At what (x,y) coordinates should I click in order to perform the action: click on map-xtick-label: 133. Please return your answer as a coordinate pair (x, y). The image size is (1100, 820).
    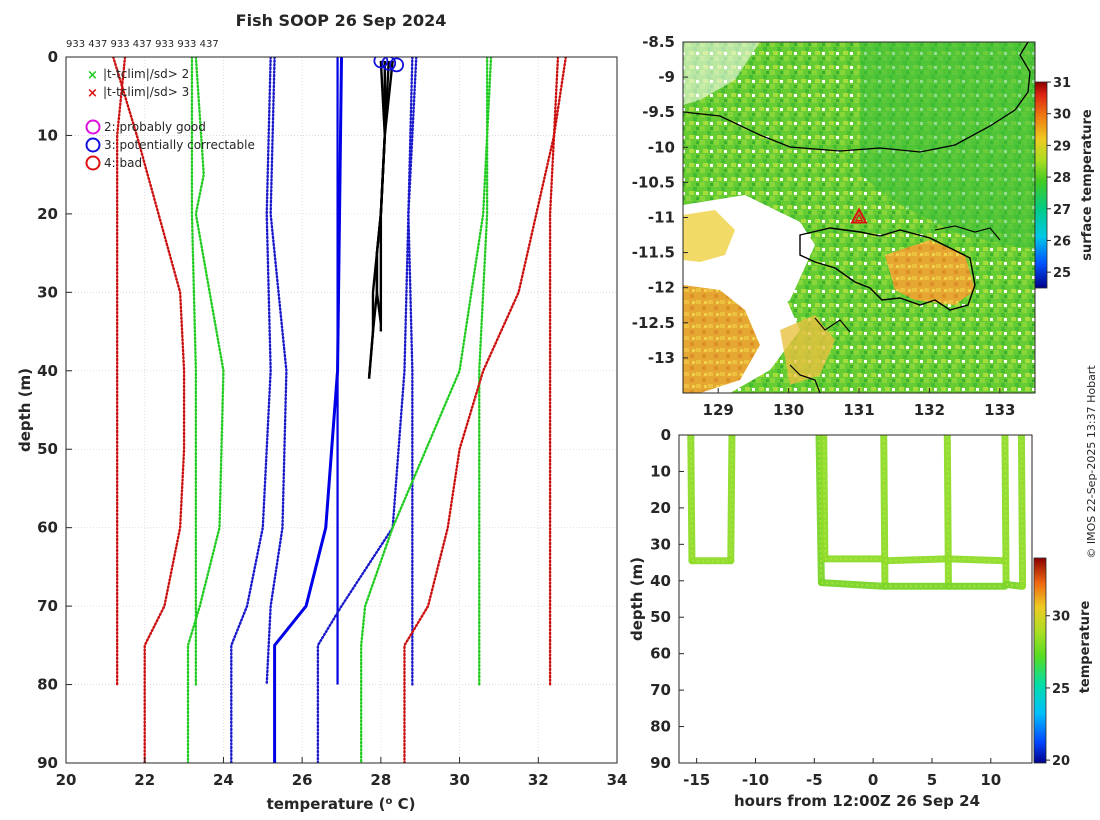
    Looking at the image, I should click on (999, 410).